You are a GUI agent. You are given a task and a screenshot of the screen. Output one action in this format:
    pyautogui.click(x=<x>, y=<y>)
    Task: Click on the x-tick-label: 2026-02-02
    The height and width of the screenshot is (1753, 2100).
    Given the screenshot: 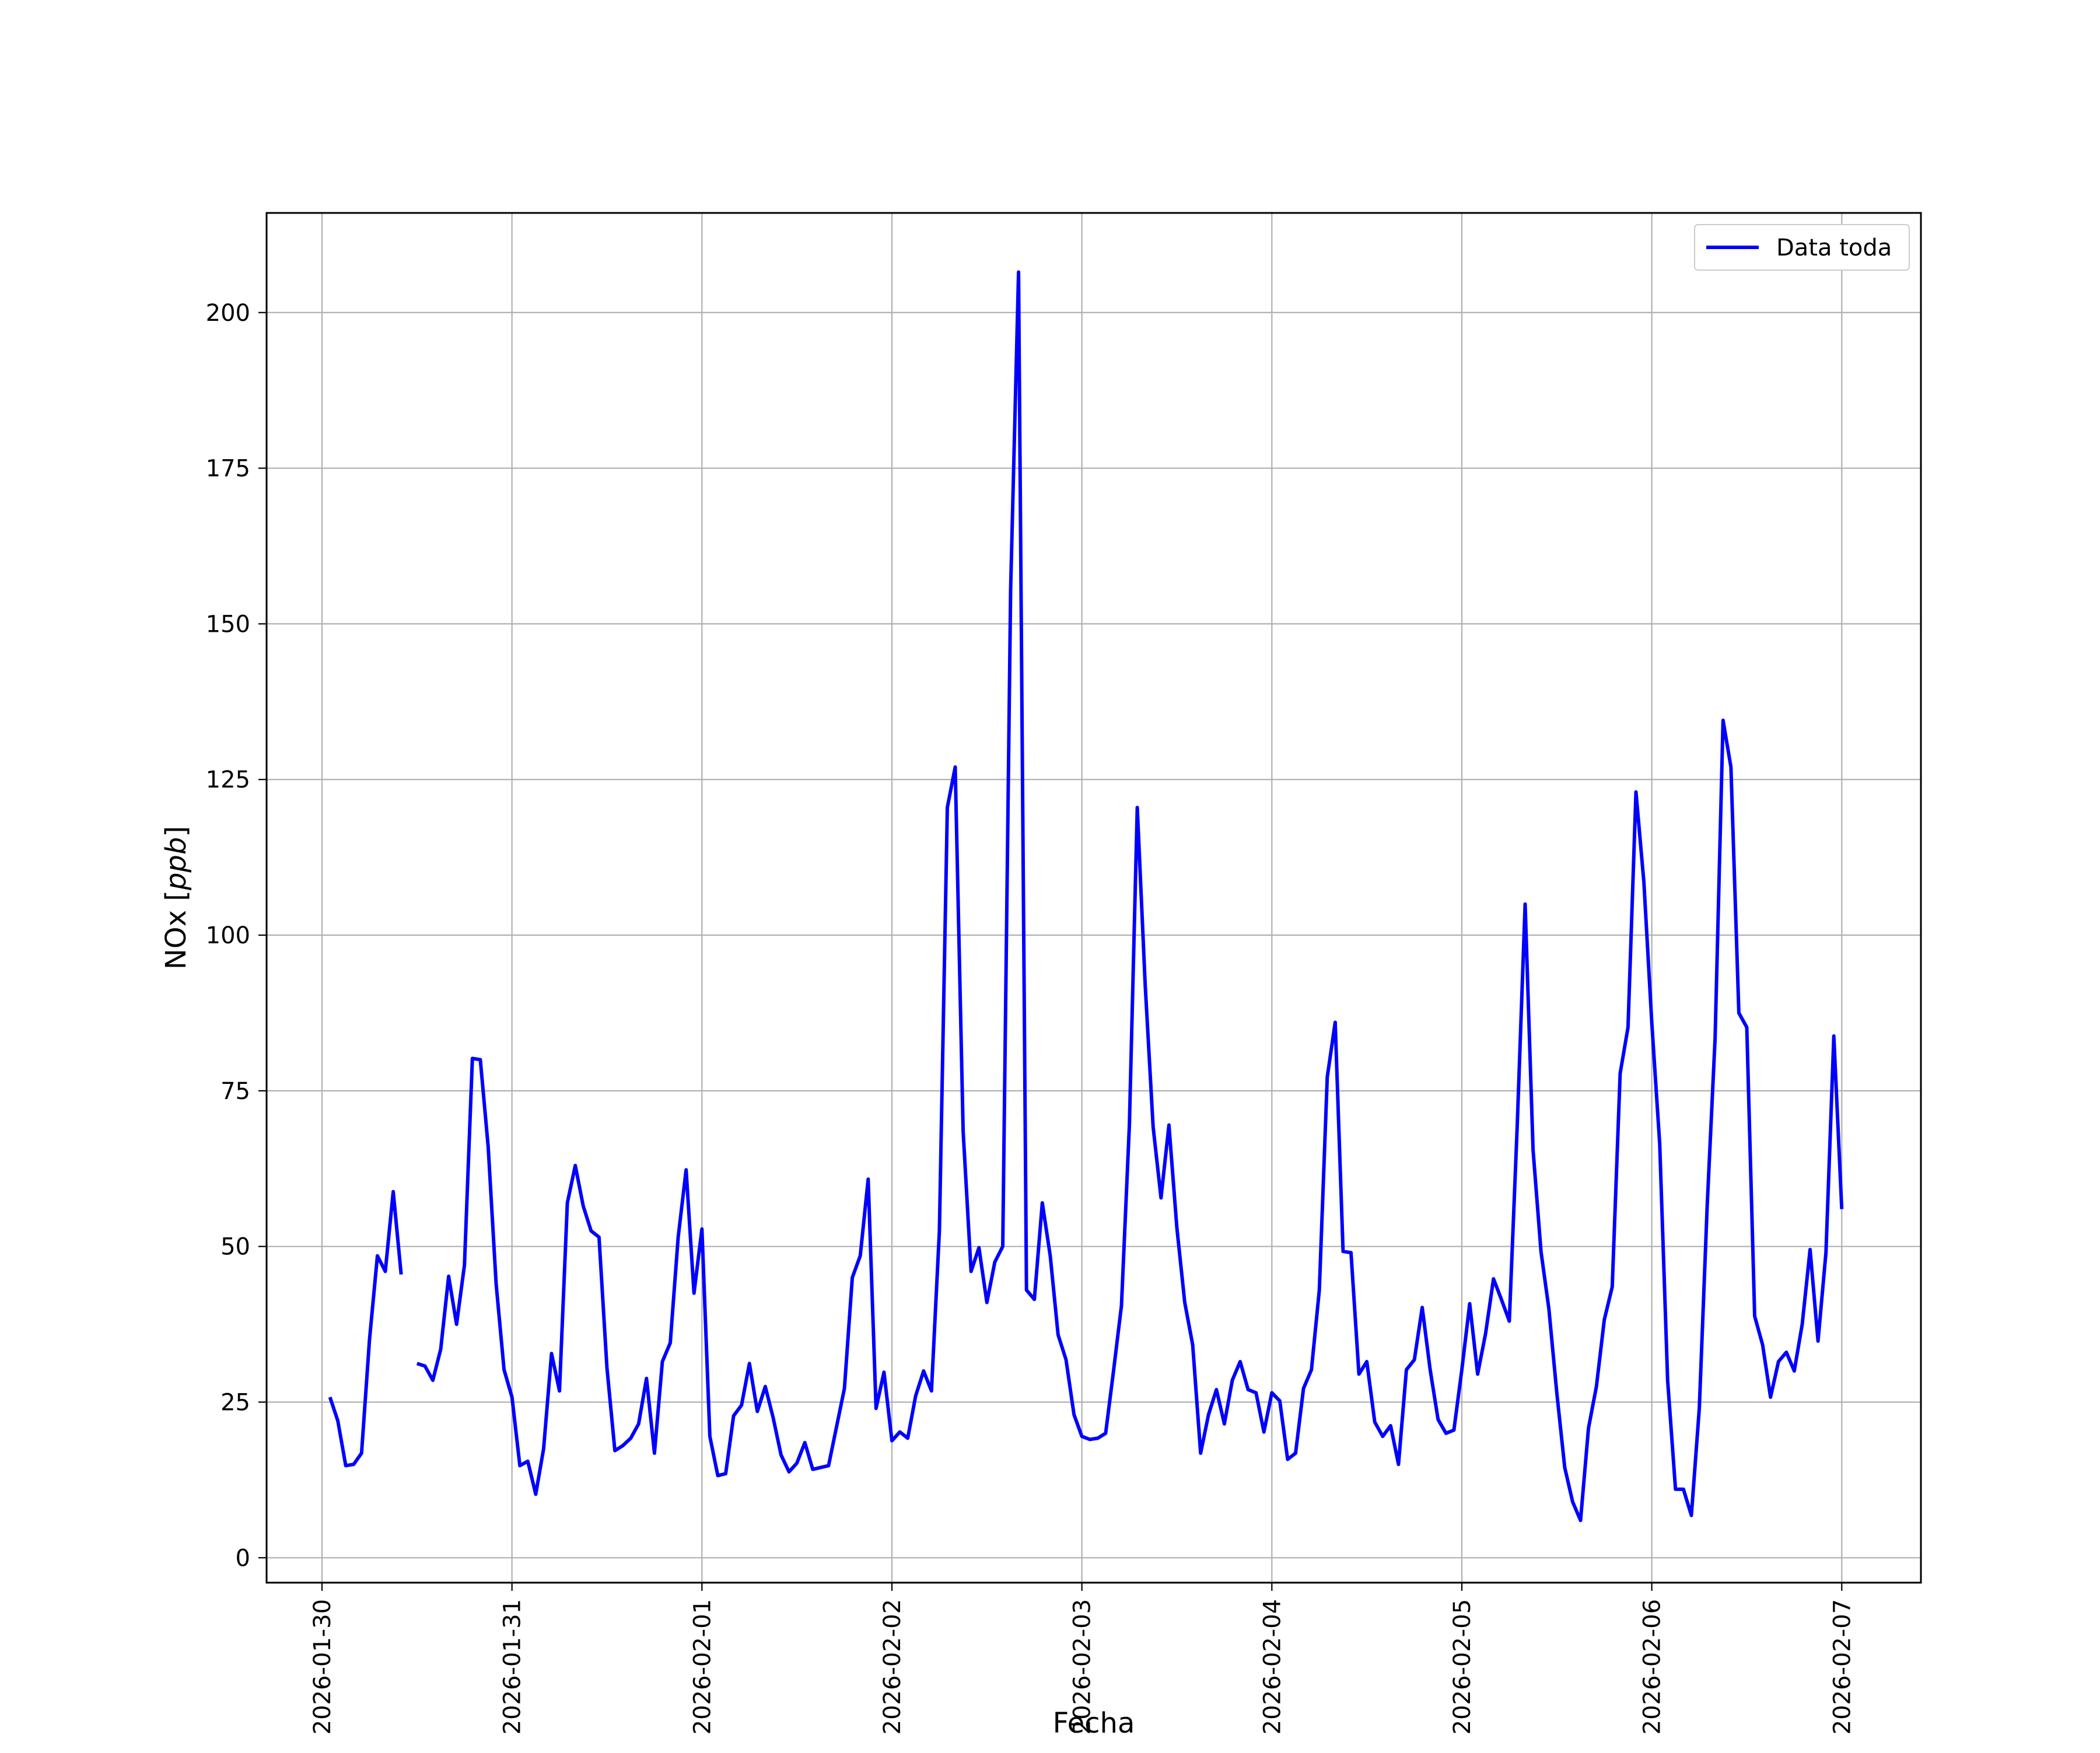 What is the action you would take?
    pyautogui.click(x=892, y=1666)
    